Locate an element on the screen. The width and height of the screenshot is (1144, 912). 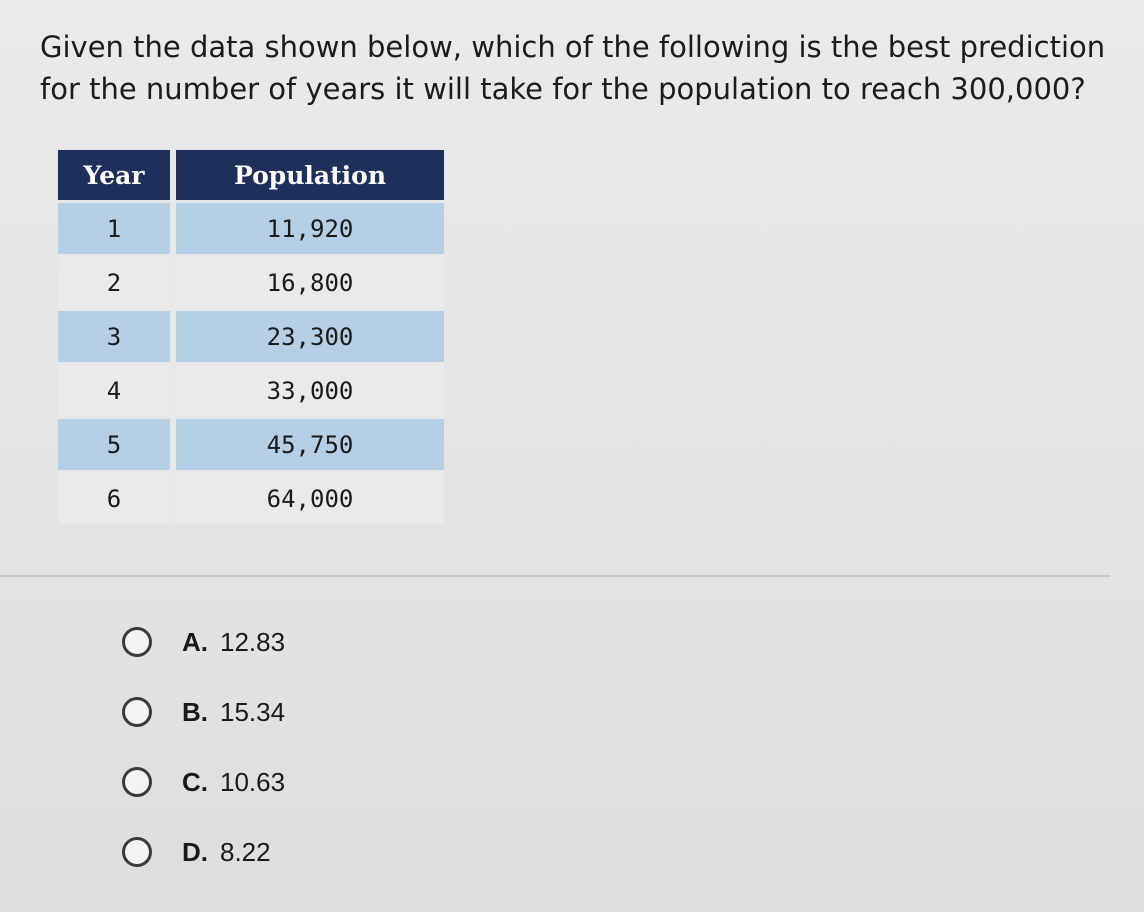
answer-options: A. 12.83 B. 15.34 C. 10.63 D. 8.22 is located at coordinates (203, 756).